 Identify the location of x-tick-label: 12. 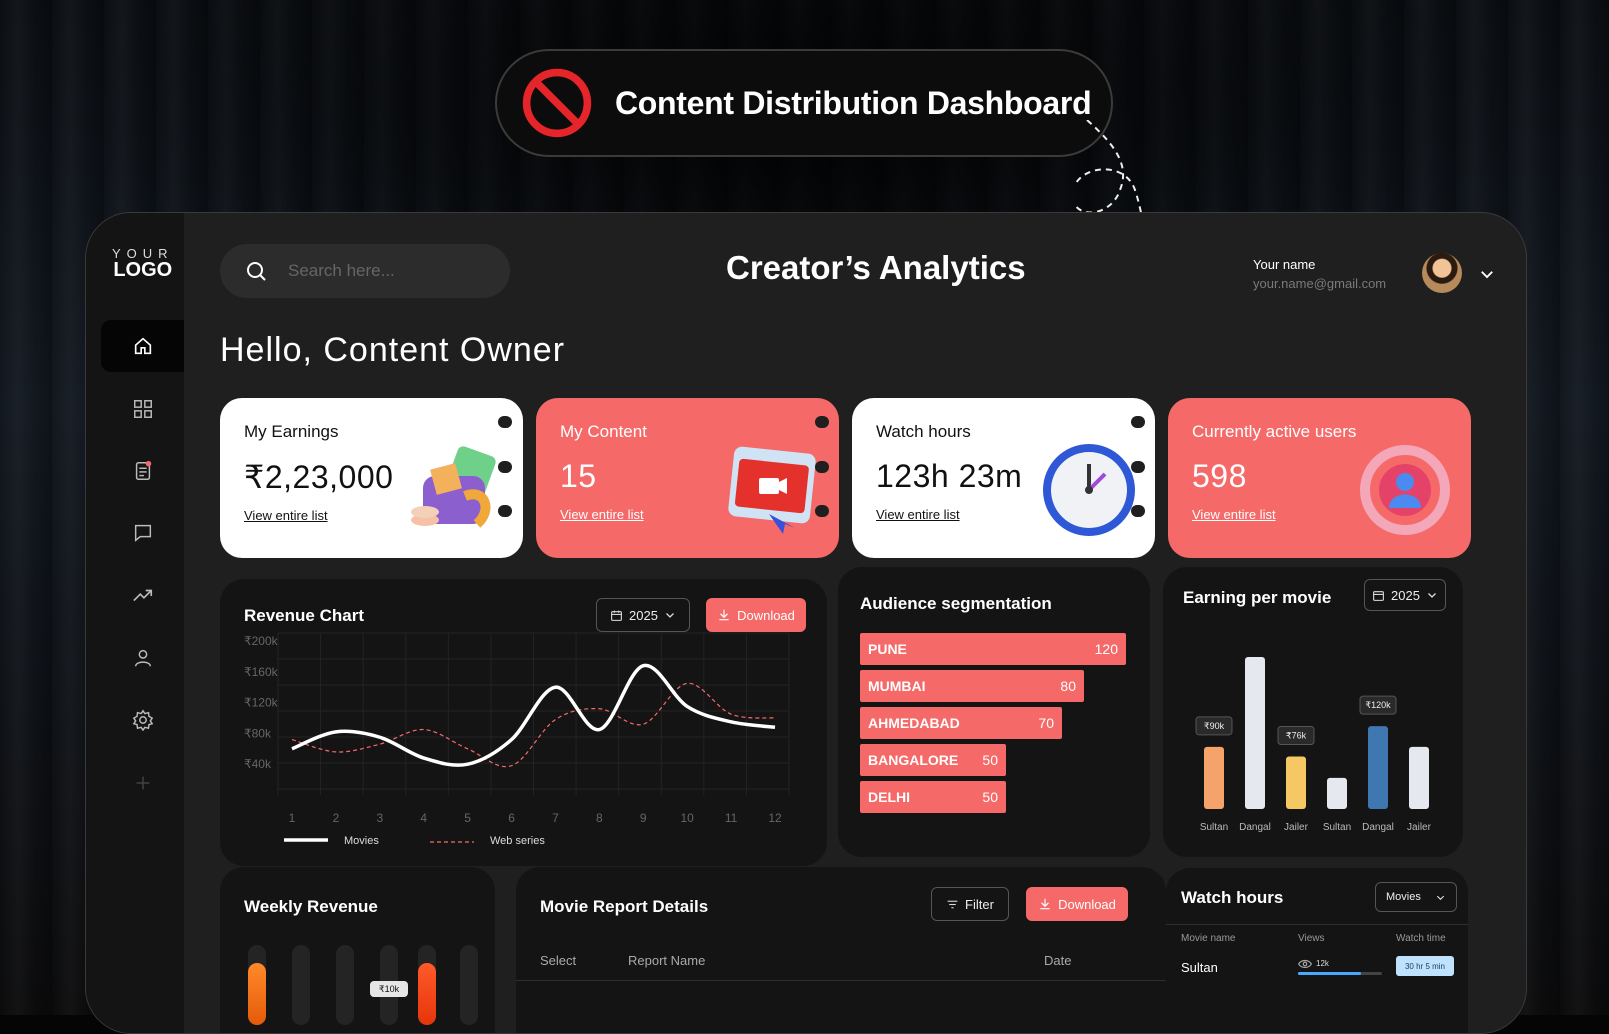
(775, 818).